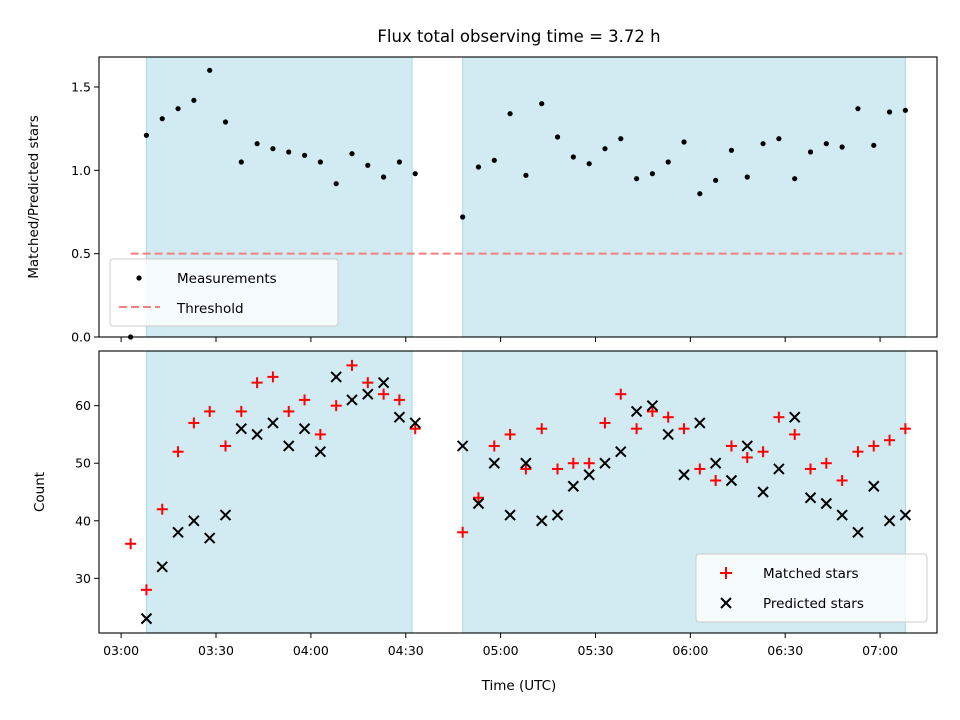  Describe the element at coordinates (81, 253) in the screenshot. I see `top-ytick-label: 0.5` at that location.